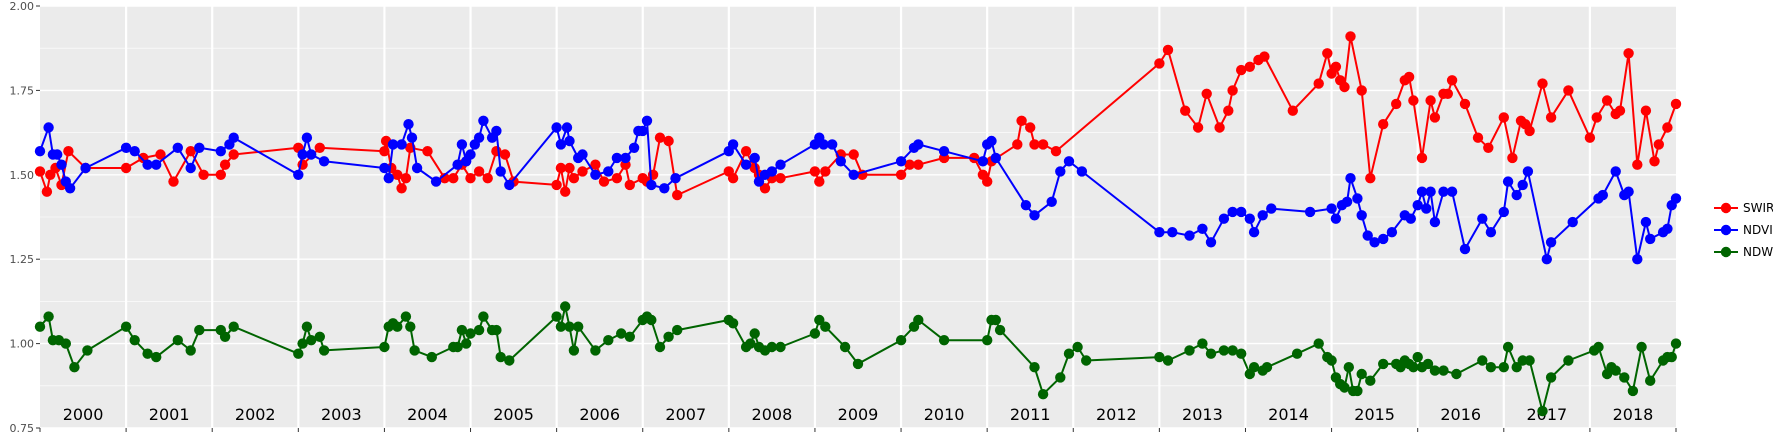 This screenshot has width=1773, height=442. What do you see at coordinates (1726, 230) in the screenshot?
I see `legend-key-point` at bounding box center [1726, 230].